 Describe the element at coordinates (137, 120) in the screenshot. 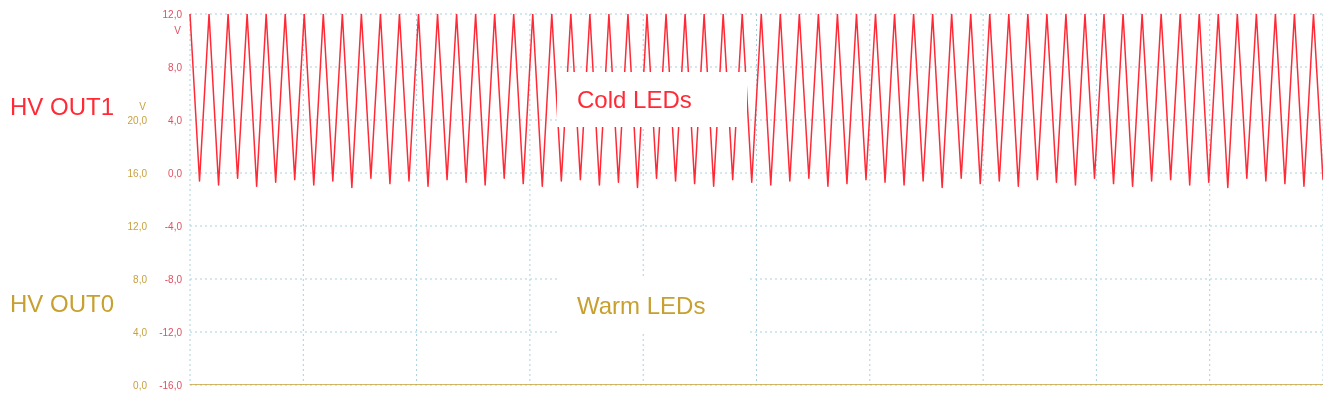

I see `y2-tick-label: 20,0` at that location.